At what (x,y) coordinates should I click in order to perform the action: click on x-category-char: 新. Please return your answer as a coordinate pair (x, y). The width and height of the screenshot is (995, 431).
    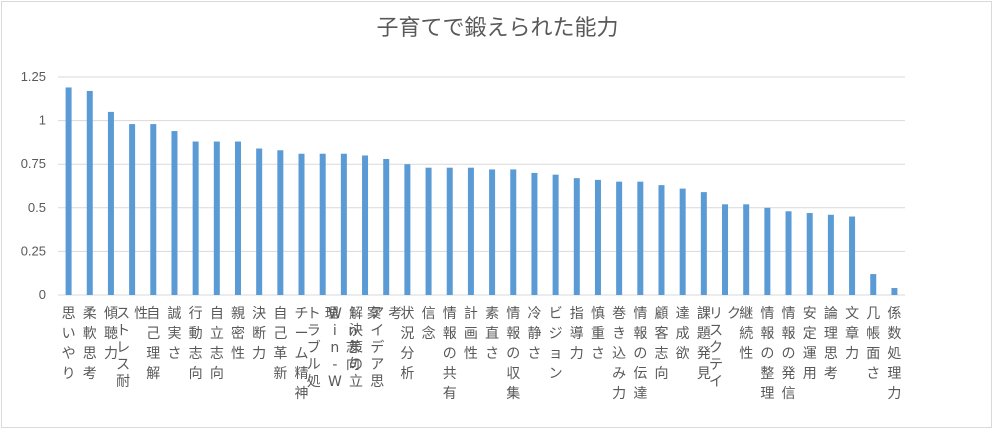
    Looking at the image, I should click on (280, 374).